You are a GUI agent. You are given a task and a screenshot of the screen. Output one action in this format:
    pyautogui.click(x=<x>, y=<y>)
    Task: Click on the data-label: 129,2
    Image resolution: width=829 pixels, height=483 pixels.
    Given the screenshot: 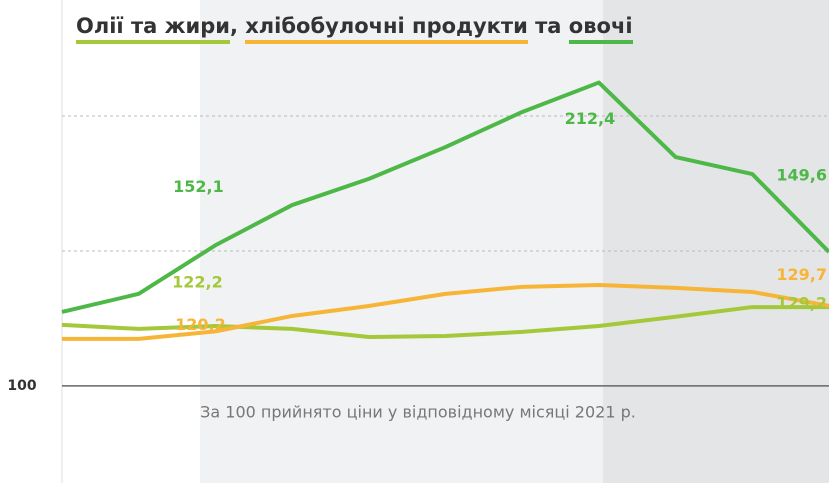 What is the action you would take?
    pyautogui.click(x=801, y=303)
    